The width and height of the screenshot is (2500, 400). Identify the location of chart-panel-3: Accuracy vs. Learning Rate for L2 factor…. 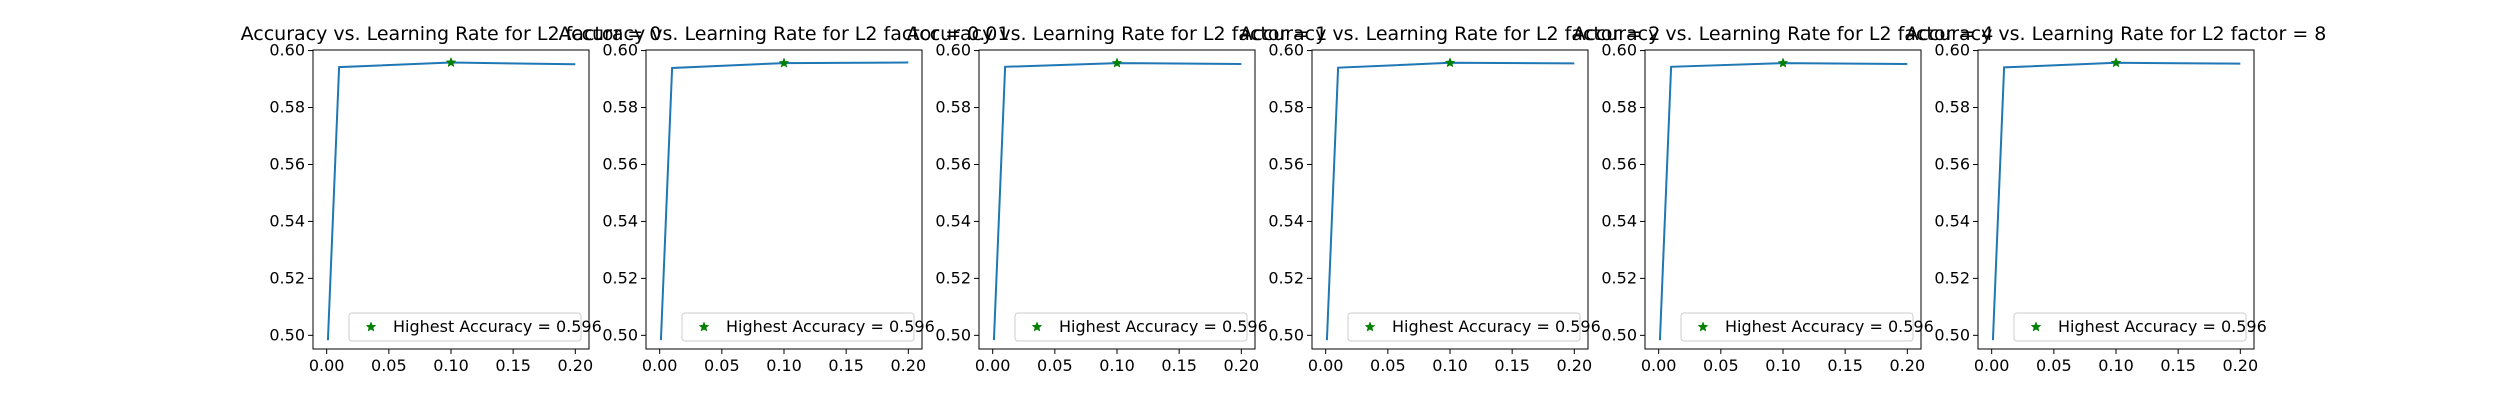
(1117, 199).